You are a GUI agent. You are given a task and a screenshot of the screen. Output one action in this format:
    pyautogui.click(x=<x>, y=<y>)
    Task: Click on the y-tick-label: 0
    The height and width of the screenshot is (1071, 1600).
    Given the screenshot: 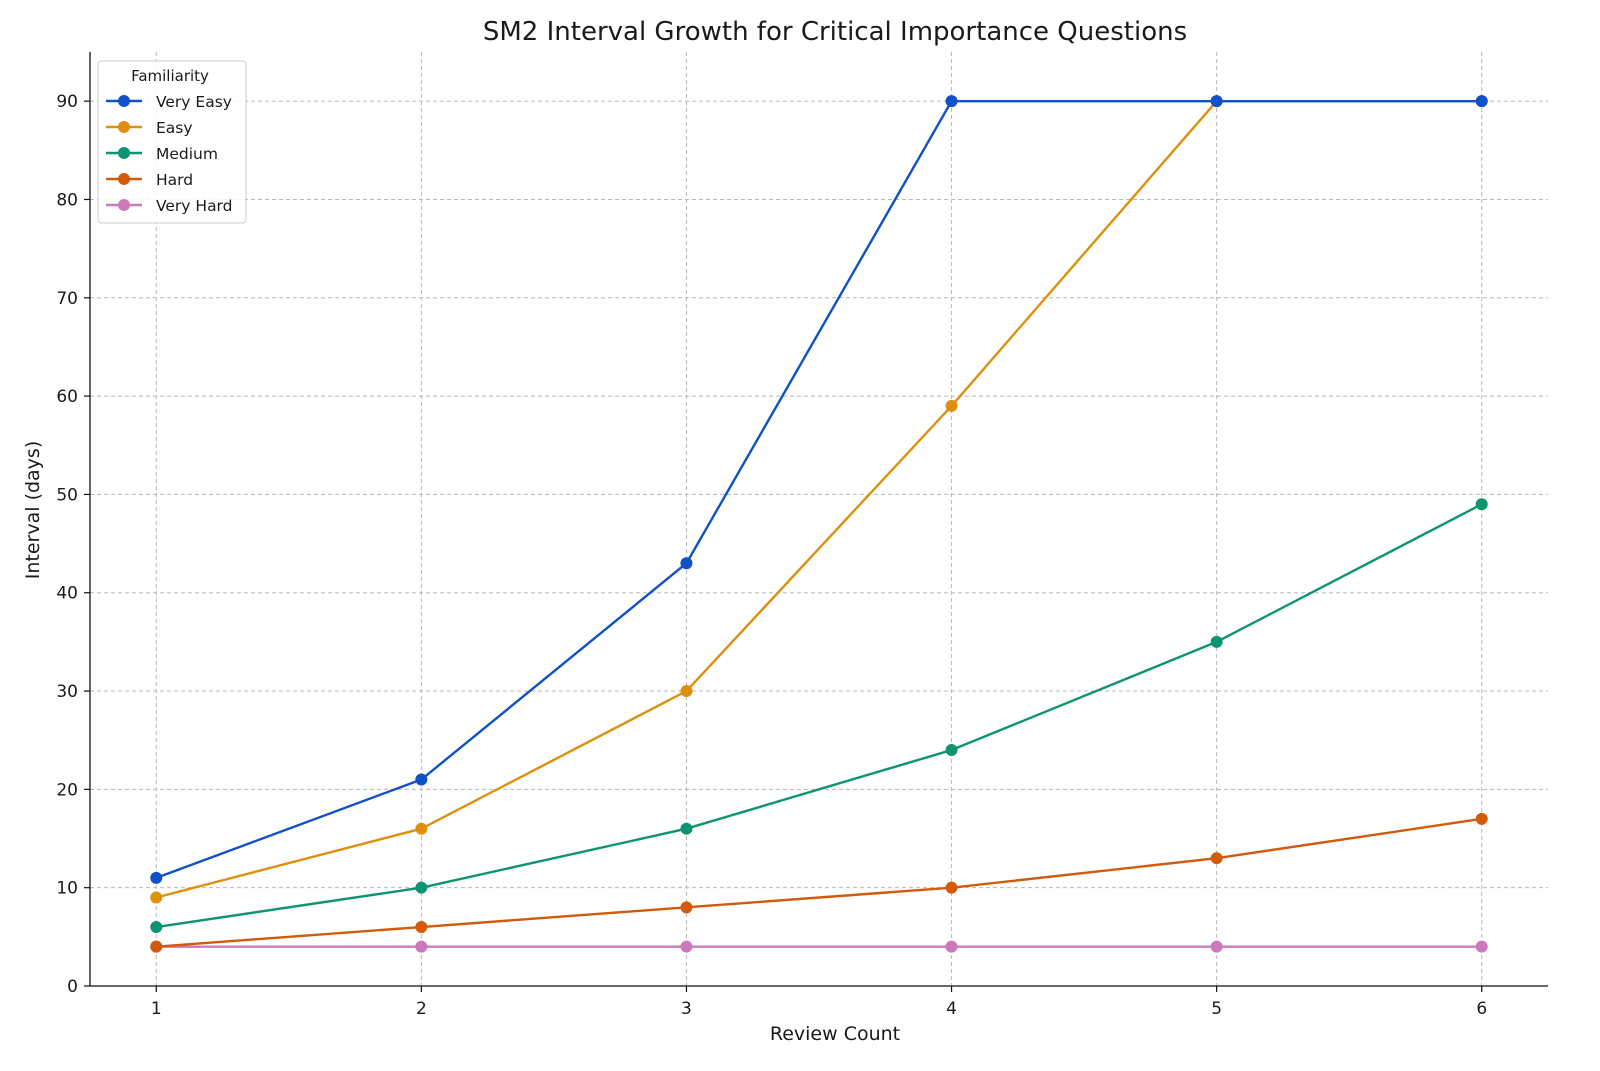 What is the action you would take?
    pyautogui.click(x=72, y=987)
    